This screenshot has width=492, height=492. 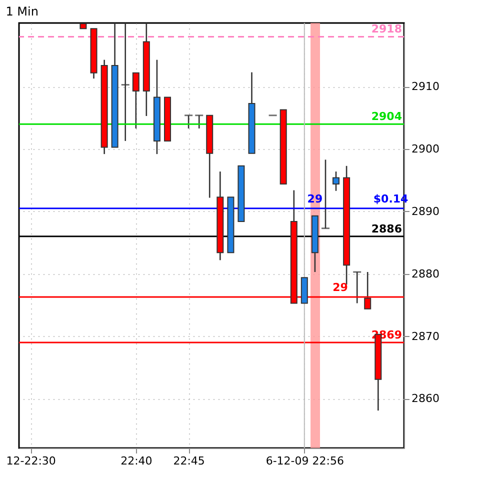 What do you see at coordinates (136, 461) in the screenshot?
I see `x-tick-label: 22:40` at bounding box center [136, 461].